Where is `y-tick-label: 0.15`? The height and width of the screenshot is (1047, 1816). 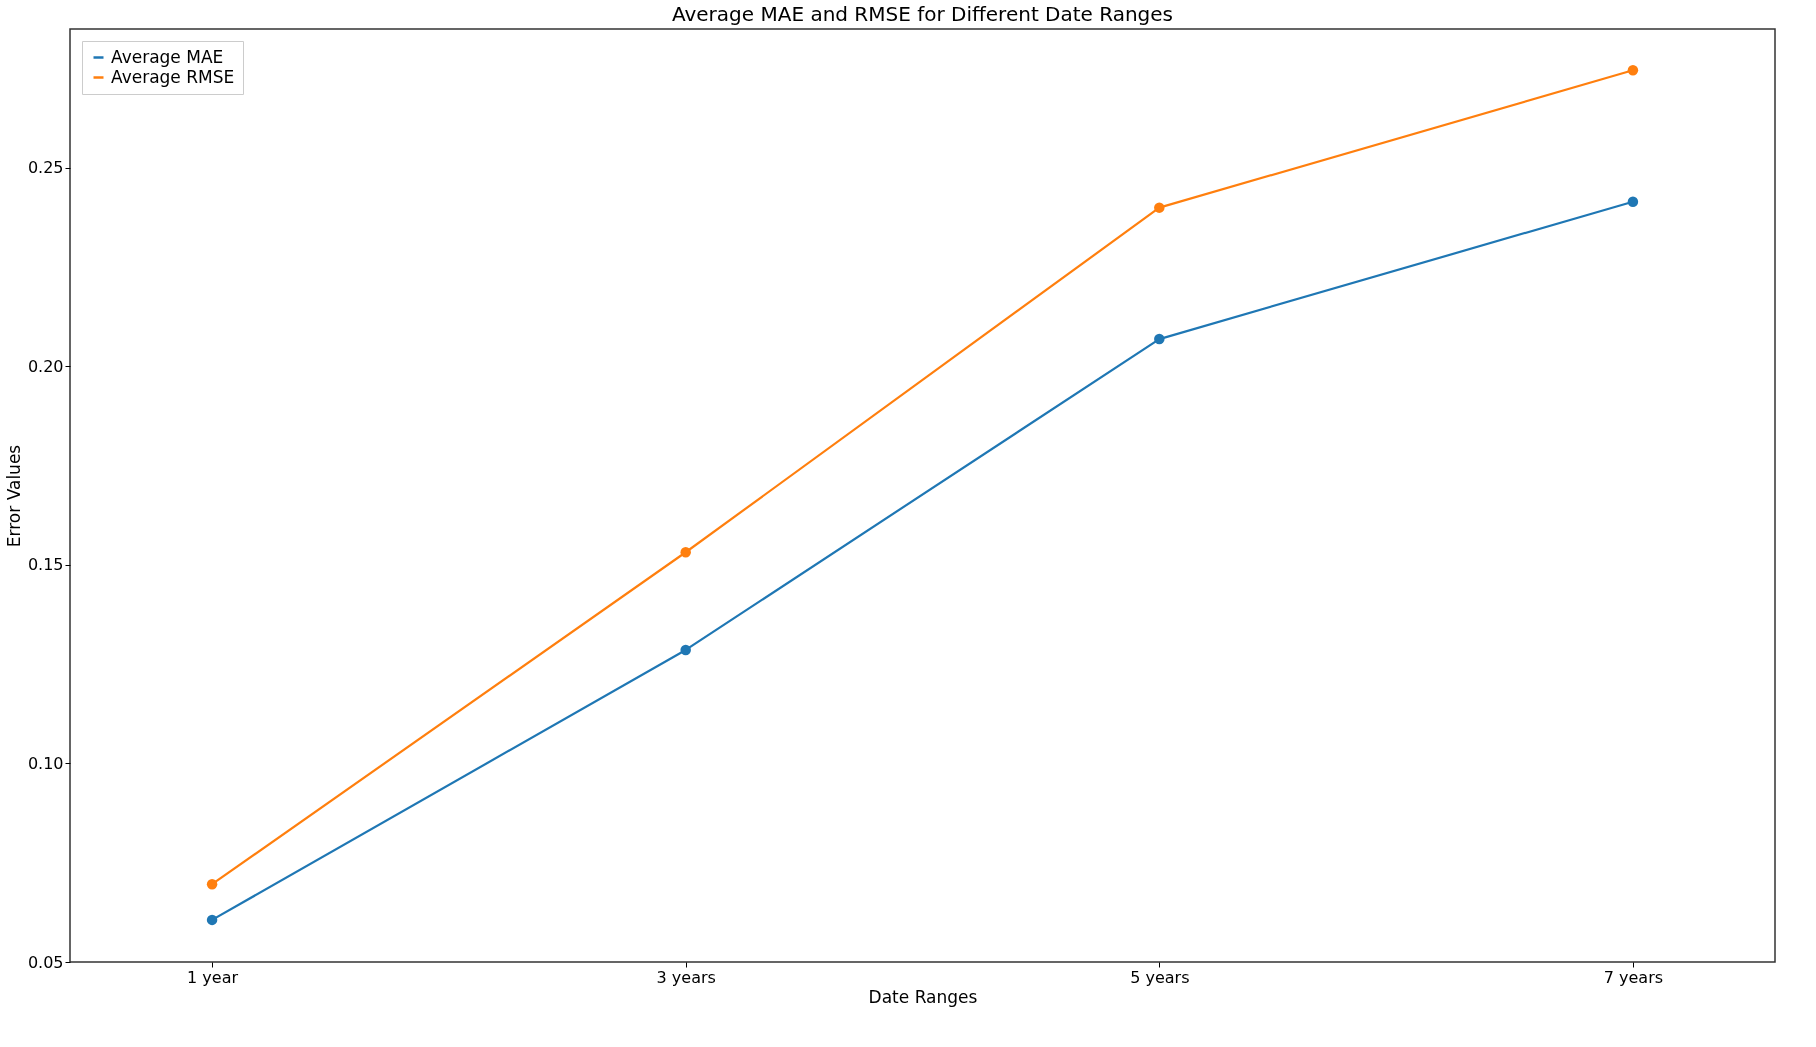 y-tick-label: 0.15 is located at coordinates (45, 565).